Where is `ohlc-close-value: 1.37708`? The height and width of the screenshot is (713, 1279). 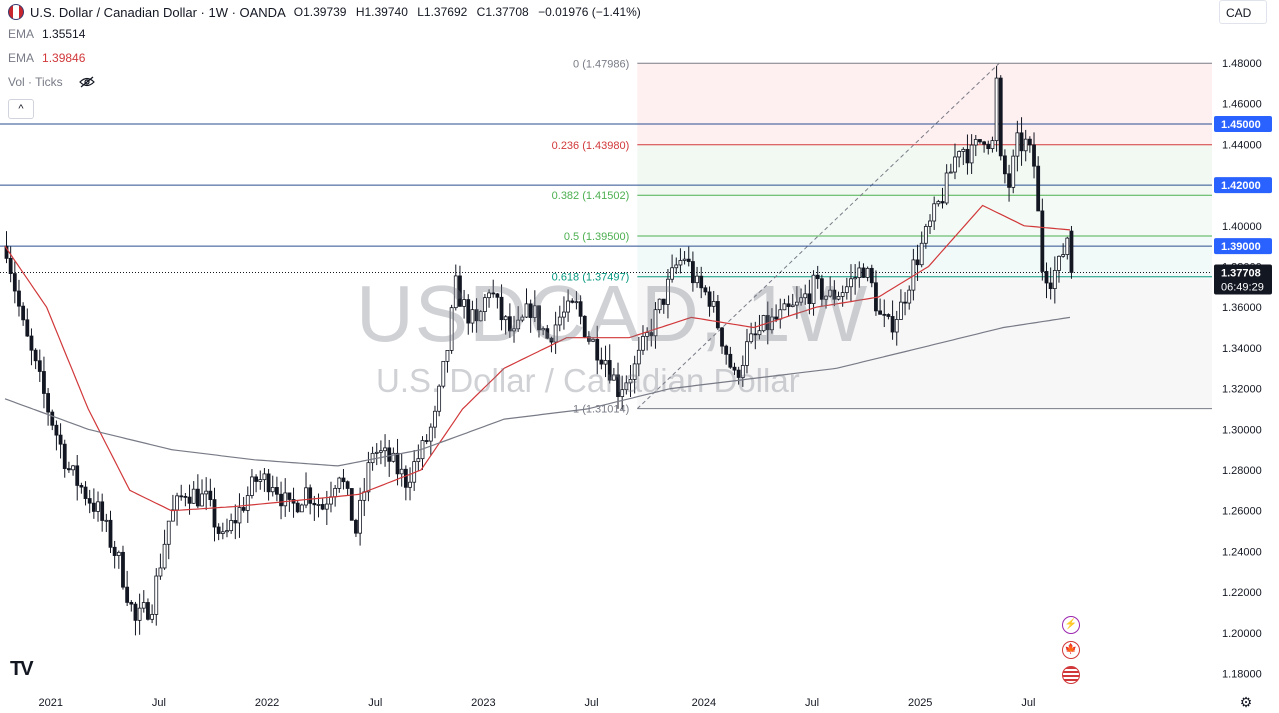 ohlc-close-value: 1.37708 is located at coordinates (507, 12).